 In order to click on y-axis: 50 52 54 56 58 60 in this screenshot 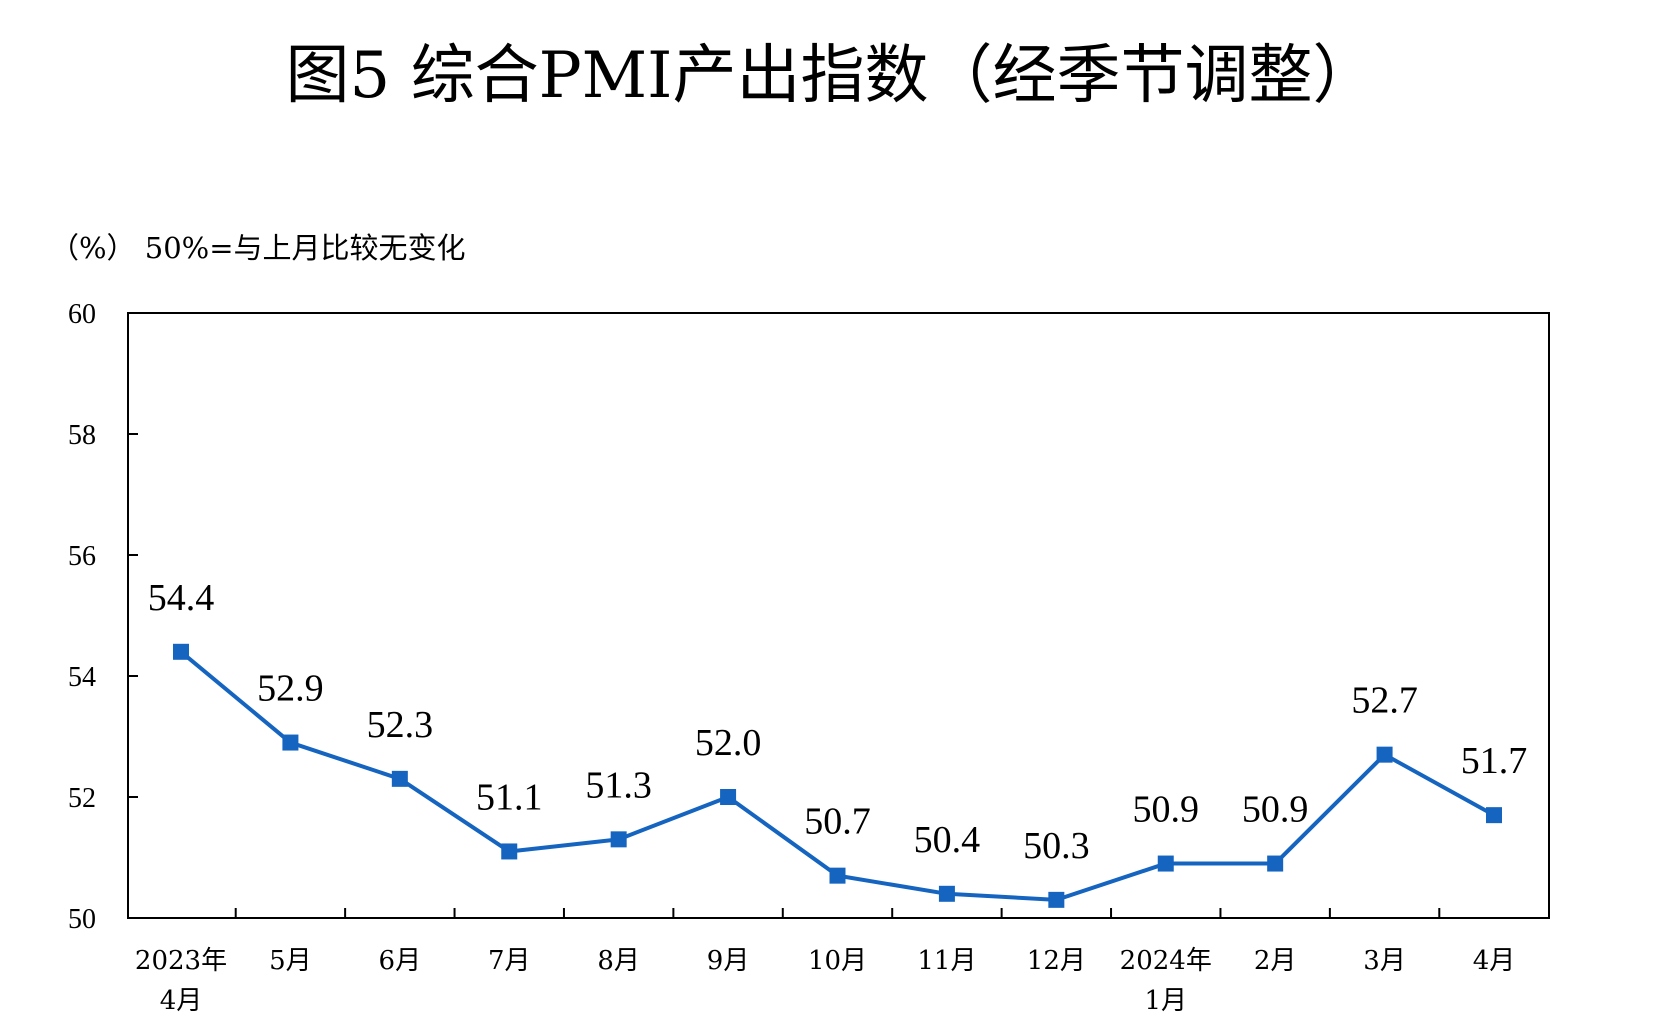, I will do `click(103, 617)`.